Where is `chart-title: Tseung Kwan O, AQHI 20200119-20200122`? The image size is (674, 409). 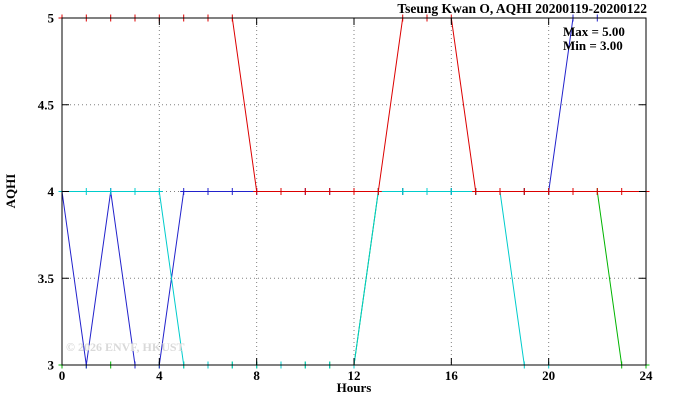
chart-title: Tseung Kwan O, AQHI 20200119-20200122 is located at coordinates (522, 8).